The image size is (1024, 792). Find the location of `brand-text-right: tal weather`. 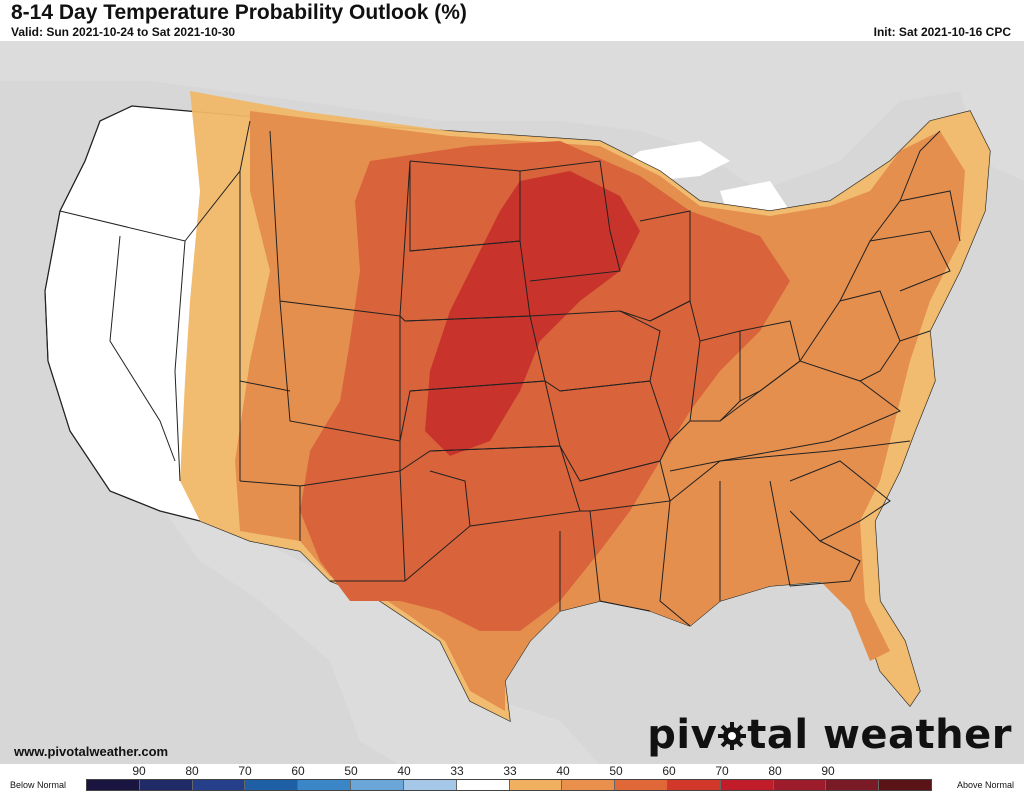

brand-text-right: tal weather is located at coordinates (879, 735).